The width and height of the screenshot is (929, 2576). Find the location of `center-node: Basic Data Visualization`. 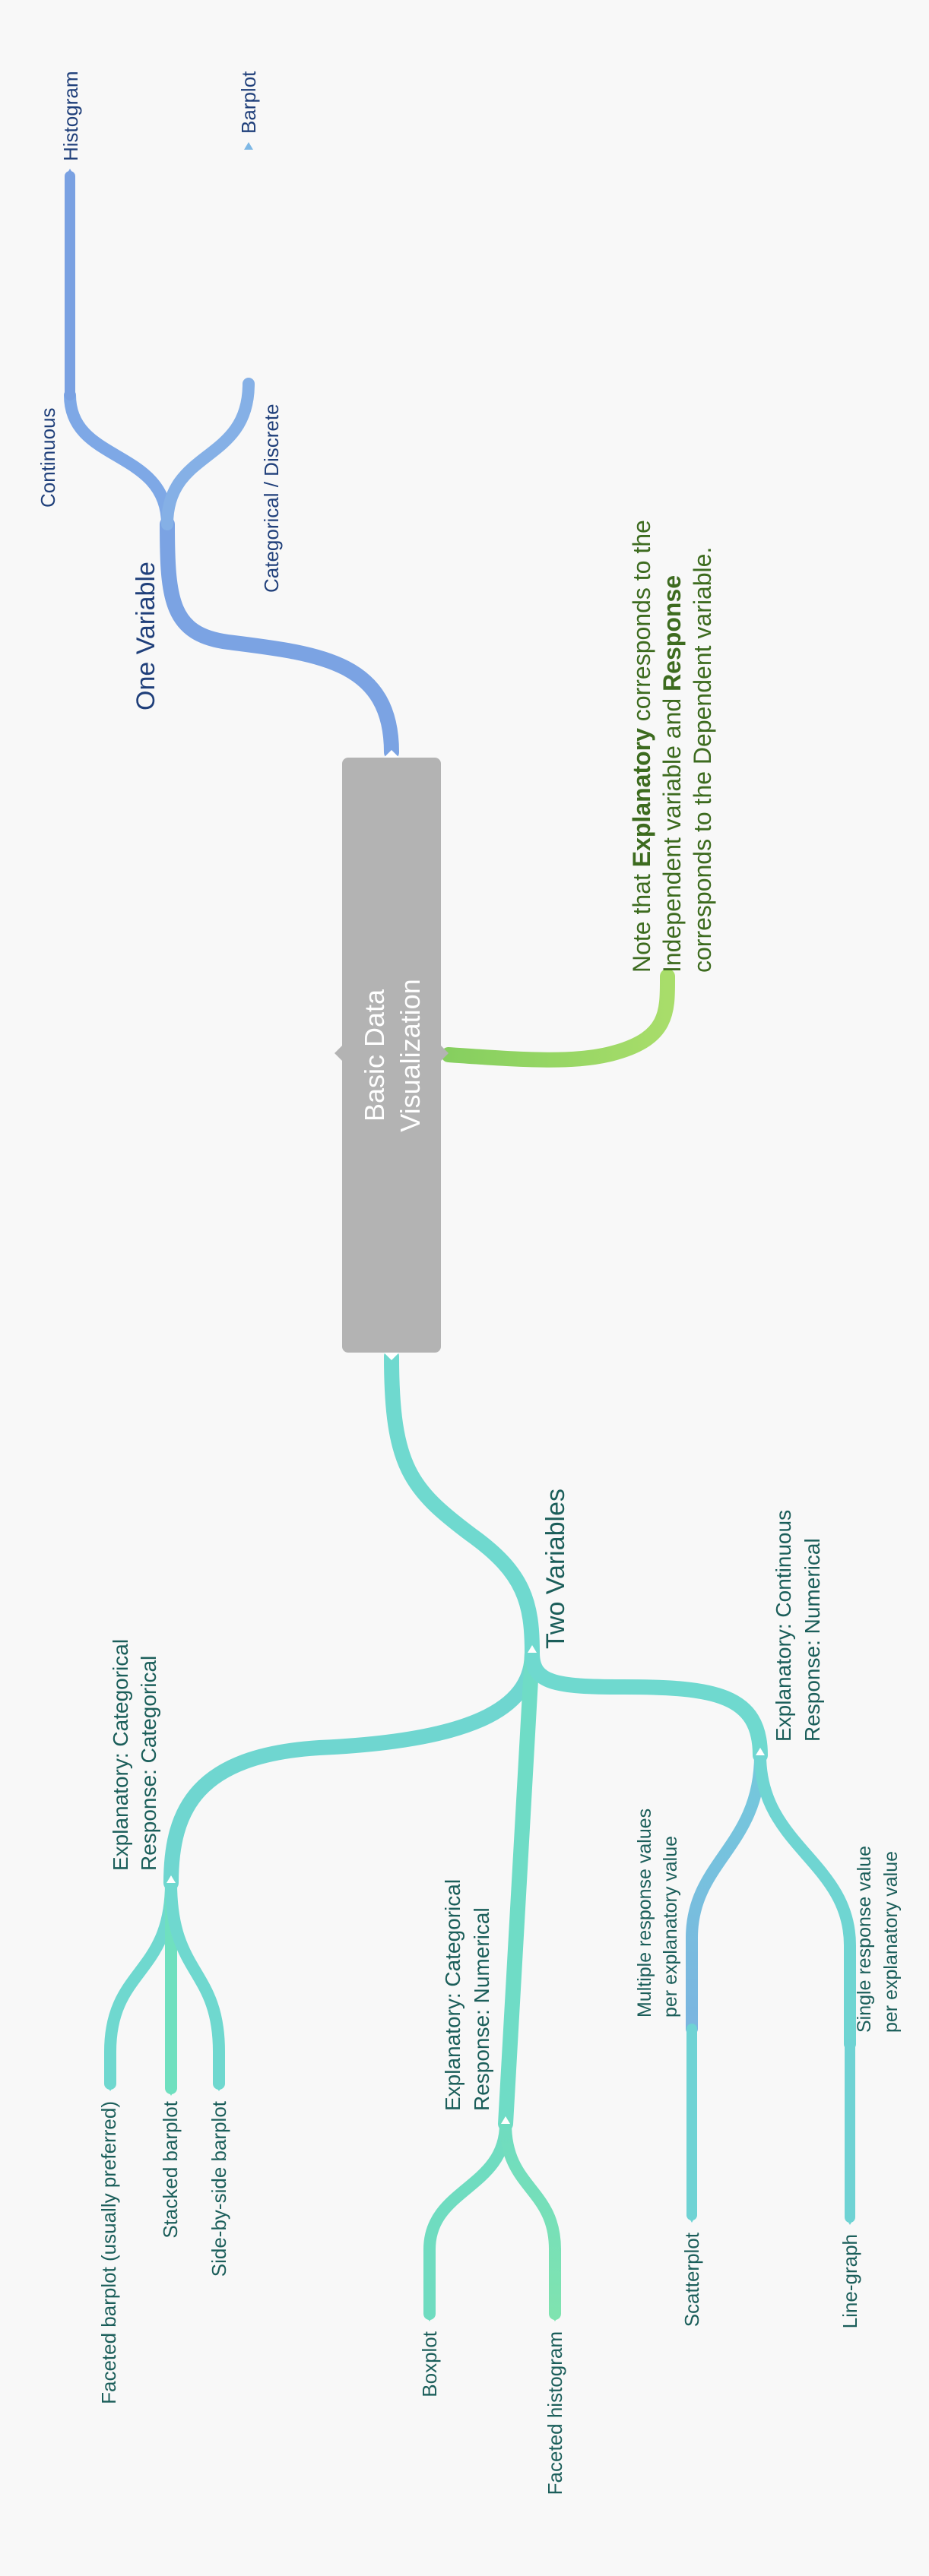

center-node: Basic Data Visualization is located at coordinates (392, 1055).